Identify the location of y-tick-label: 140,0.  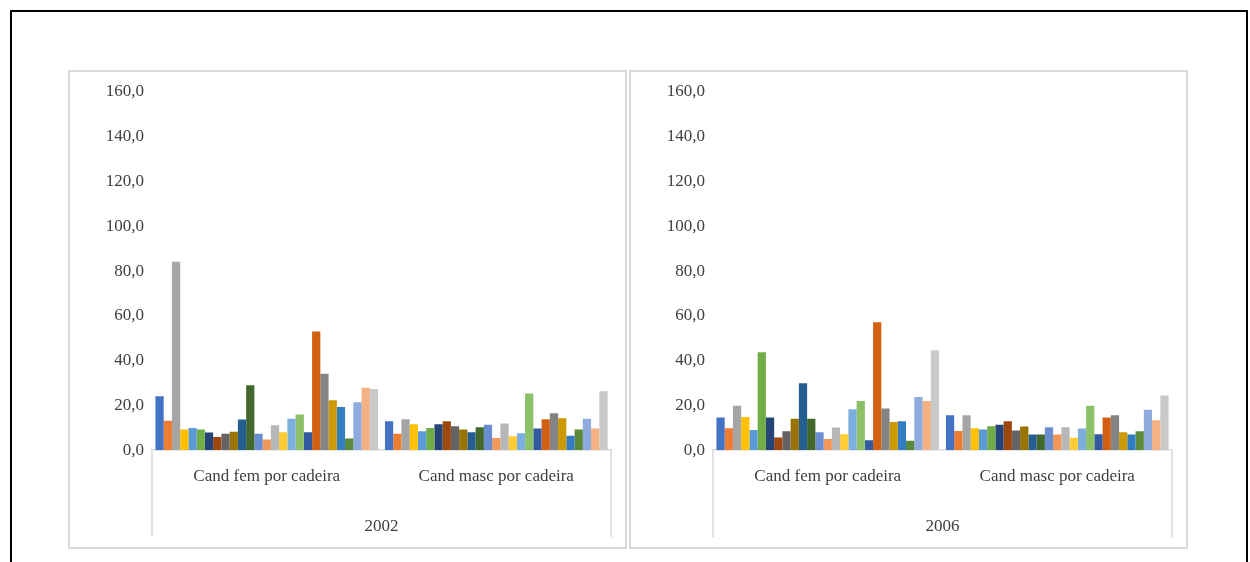
(685, 136).